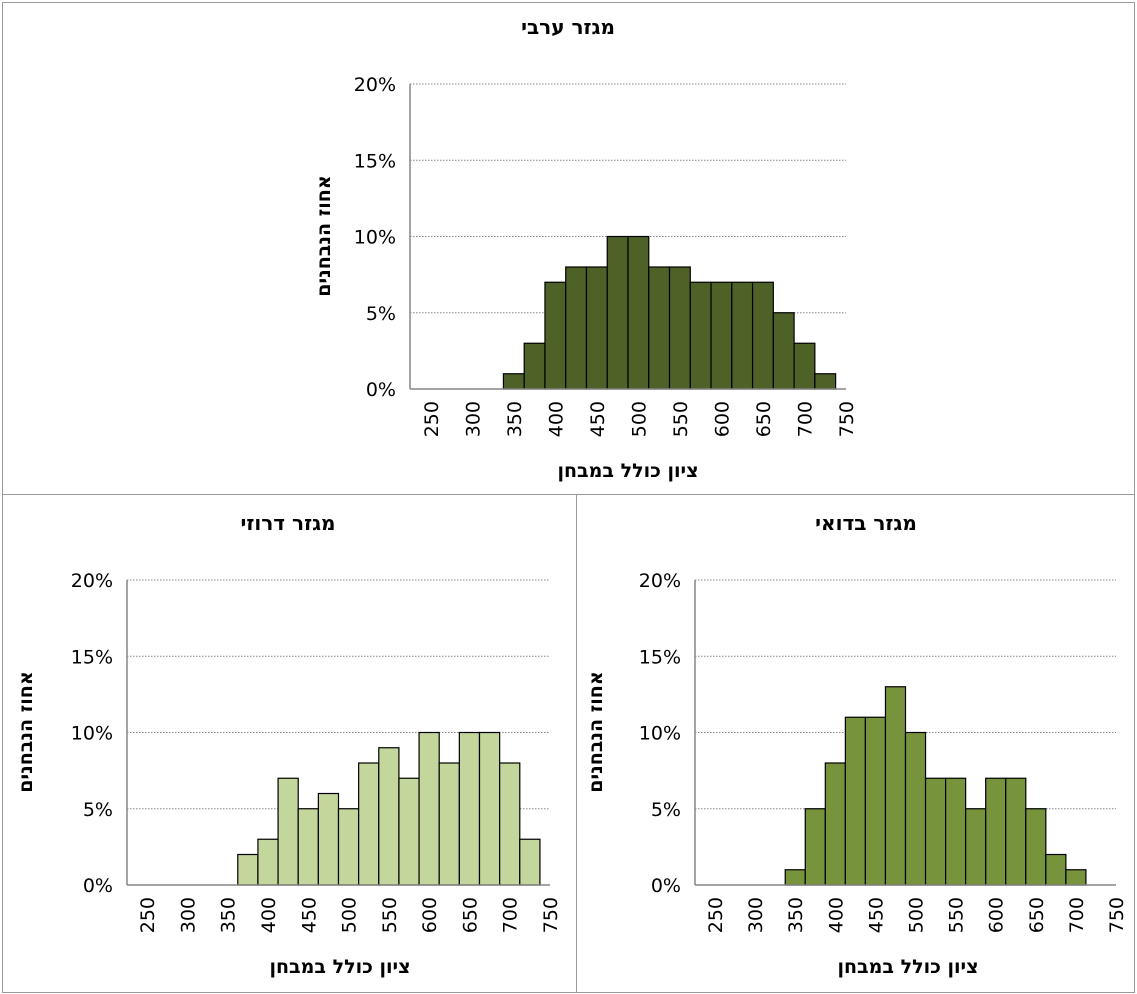  Describe the element at coordinates (288, 523) in the screenshot. I see `chart-title: מגזר דרוזי` at that location.